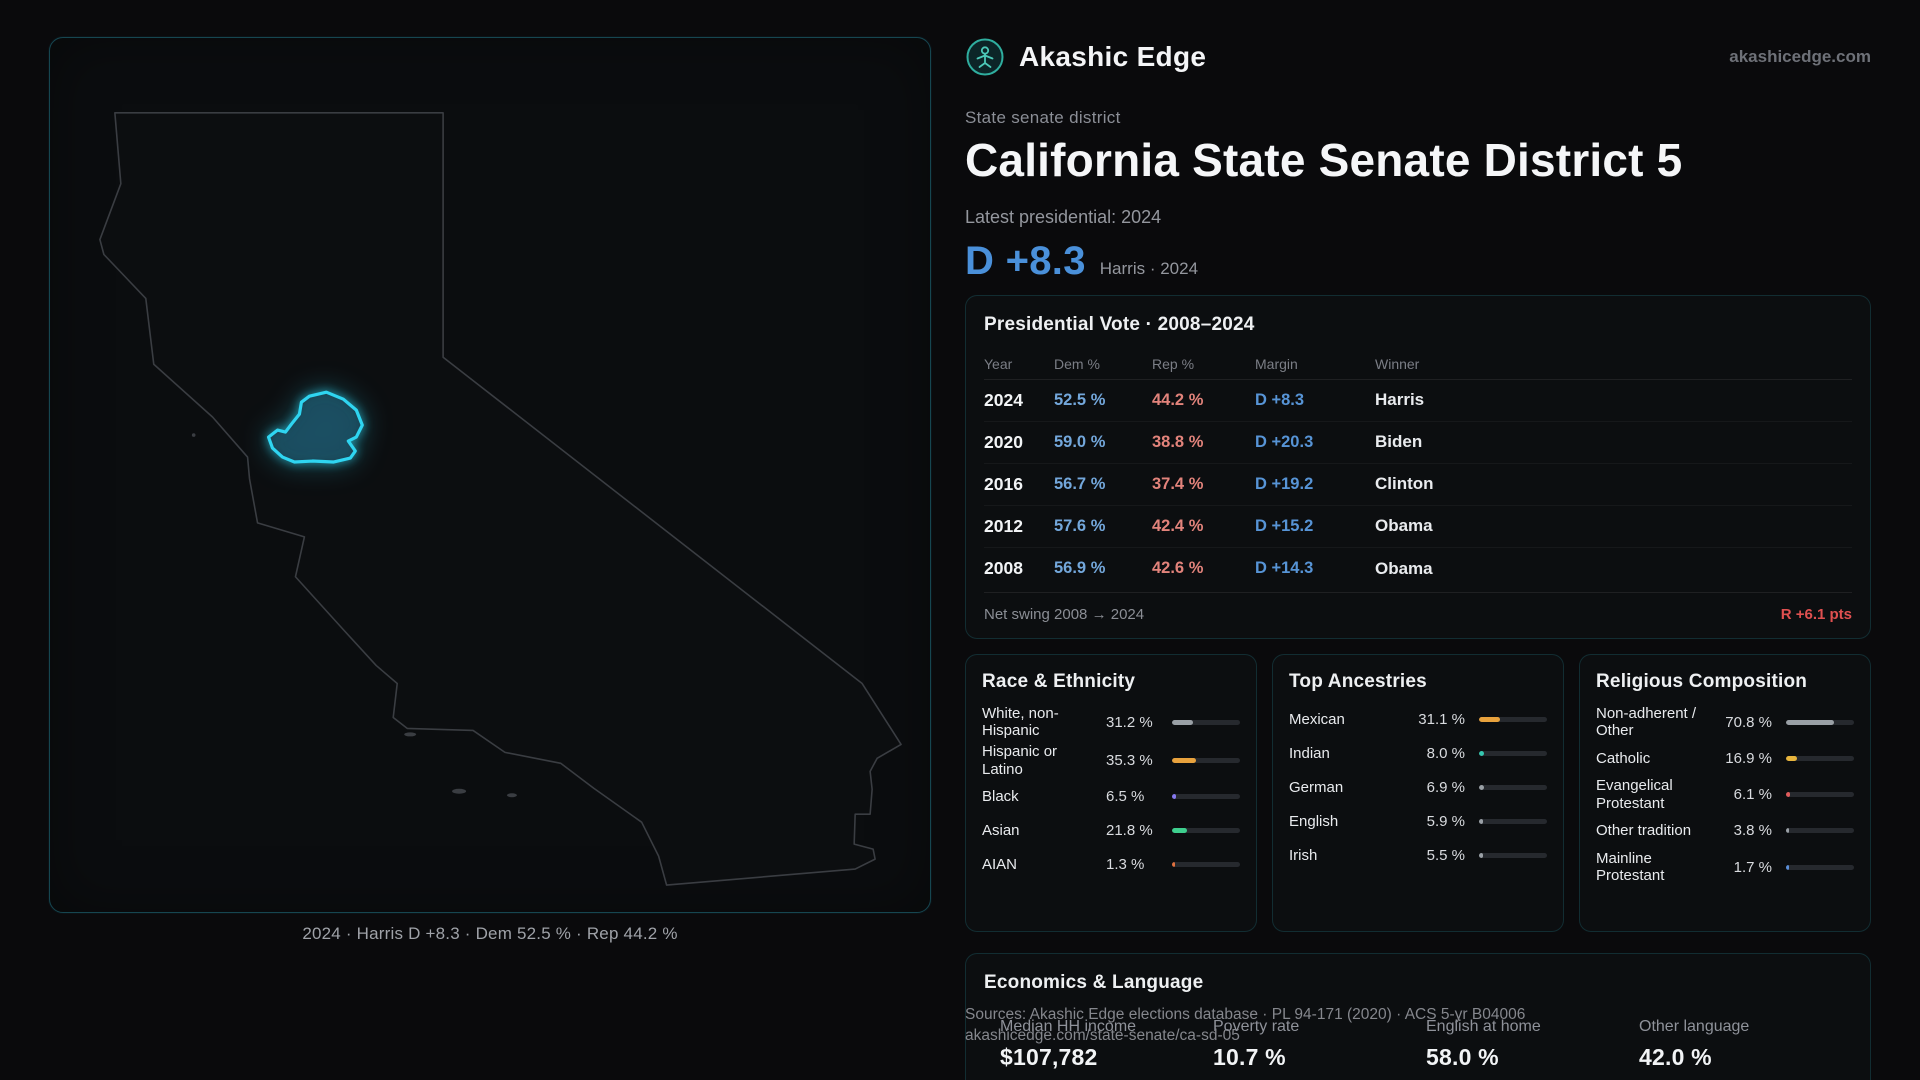  Describe the element at coordinates (1694, 1026) in the screenshot. I see `econ-stat-label: Other language` at that location.